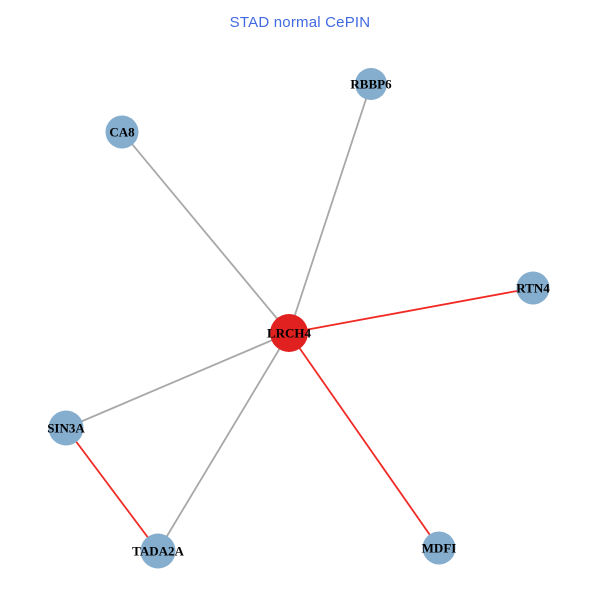  Describe the element at coordinates (112, 489) in the screenshot. I see `edge-sin3a-tada2a` at that location.